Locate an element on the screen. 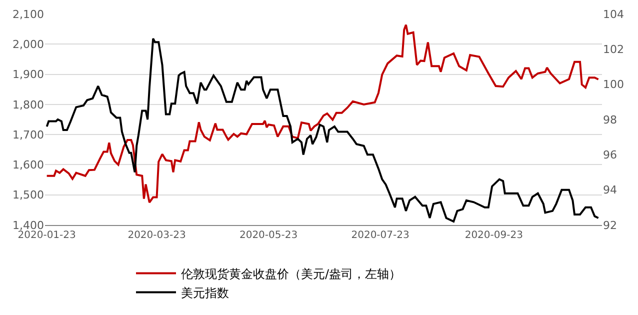  y-tick-label: 2,100 is located at coordinates (28, 14).